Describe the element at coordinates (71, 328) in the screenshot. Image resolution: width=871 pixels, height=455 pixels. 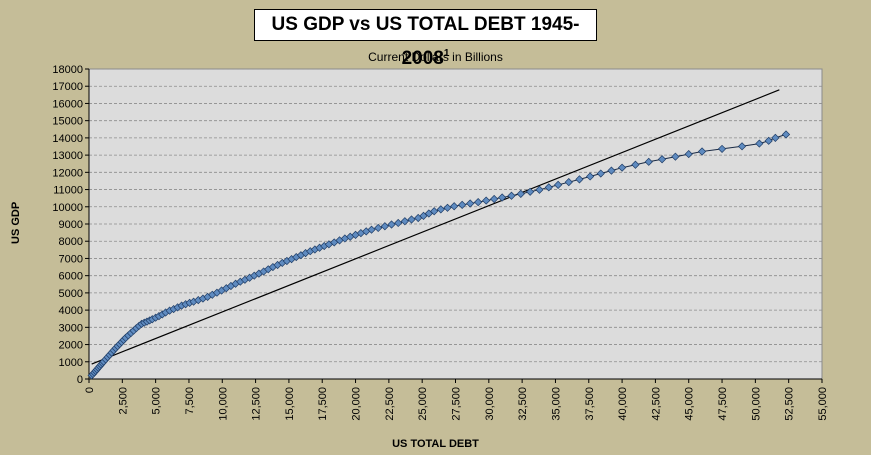
I see `y-tick-label: 3000` at that location.